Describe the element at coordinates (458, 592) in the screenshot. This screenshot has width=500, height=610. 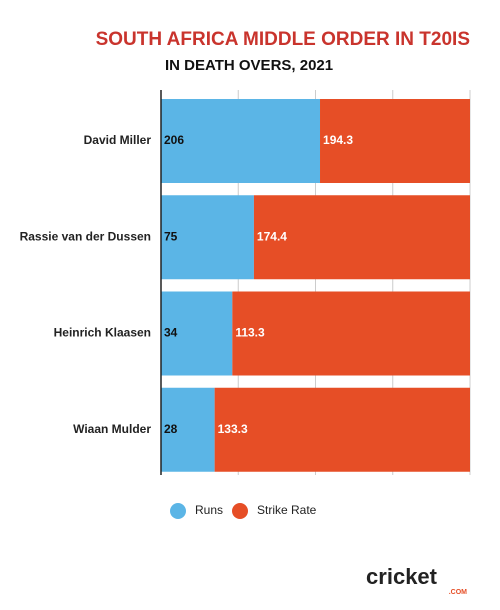
I see `logo-suffix: .COM` at that location.